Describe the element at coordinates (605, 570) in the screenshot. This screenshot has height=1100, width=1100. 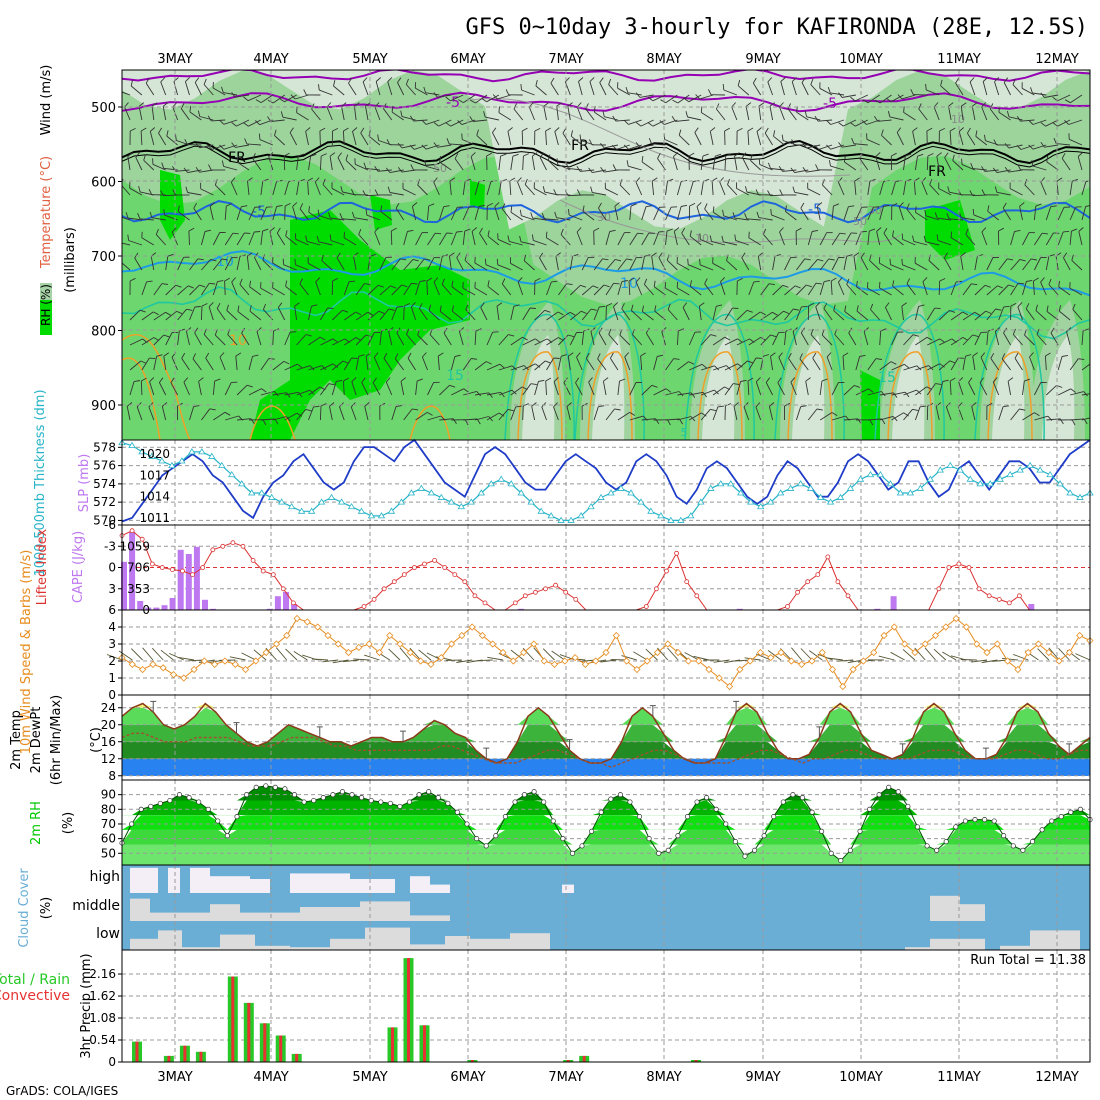
I see `lifted-index-line` at that location.